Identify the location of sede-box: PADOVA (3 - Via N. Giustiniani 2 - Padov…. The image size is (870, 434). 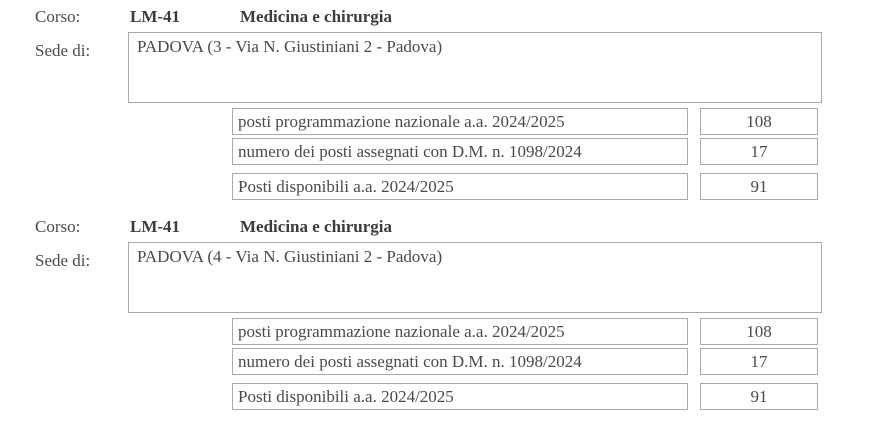
(475, 67).